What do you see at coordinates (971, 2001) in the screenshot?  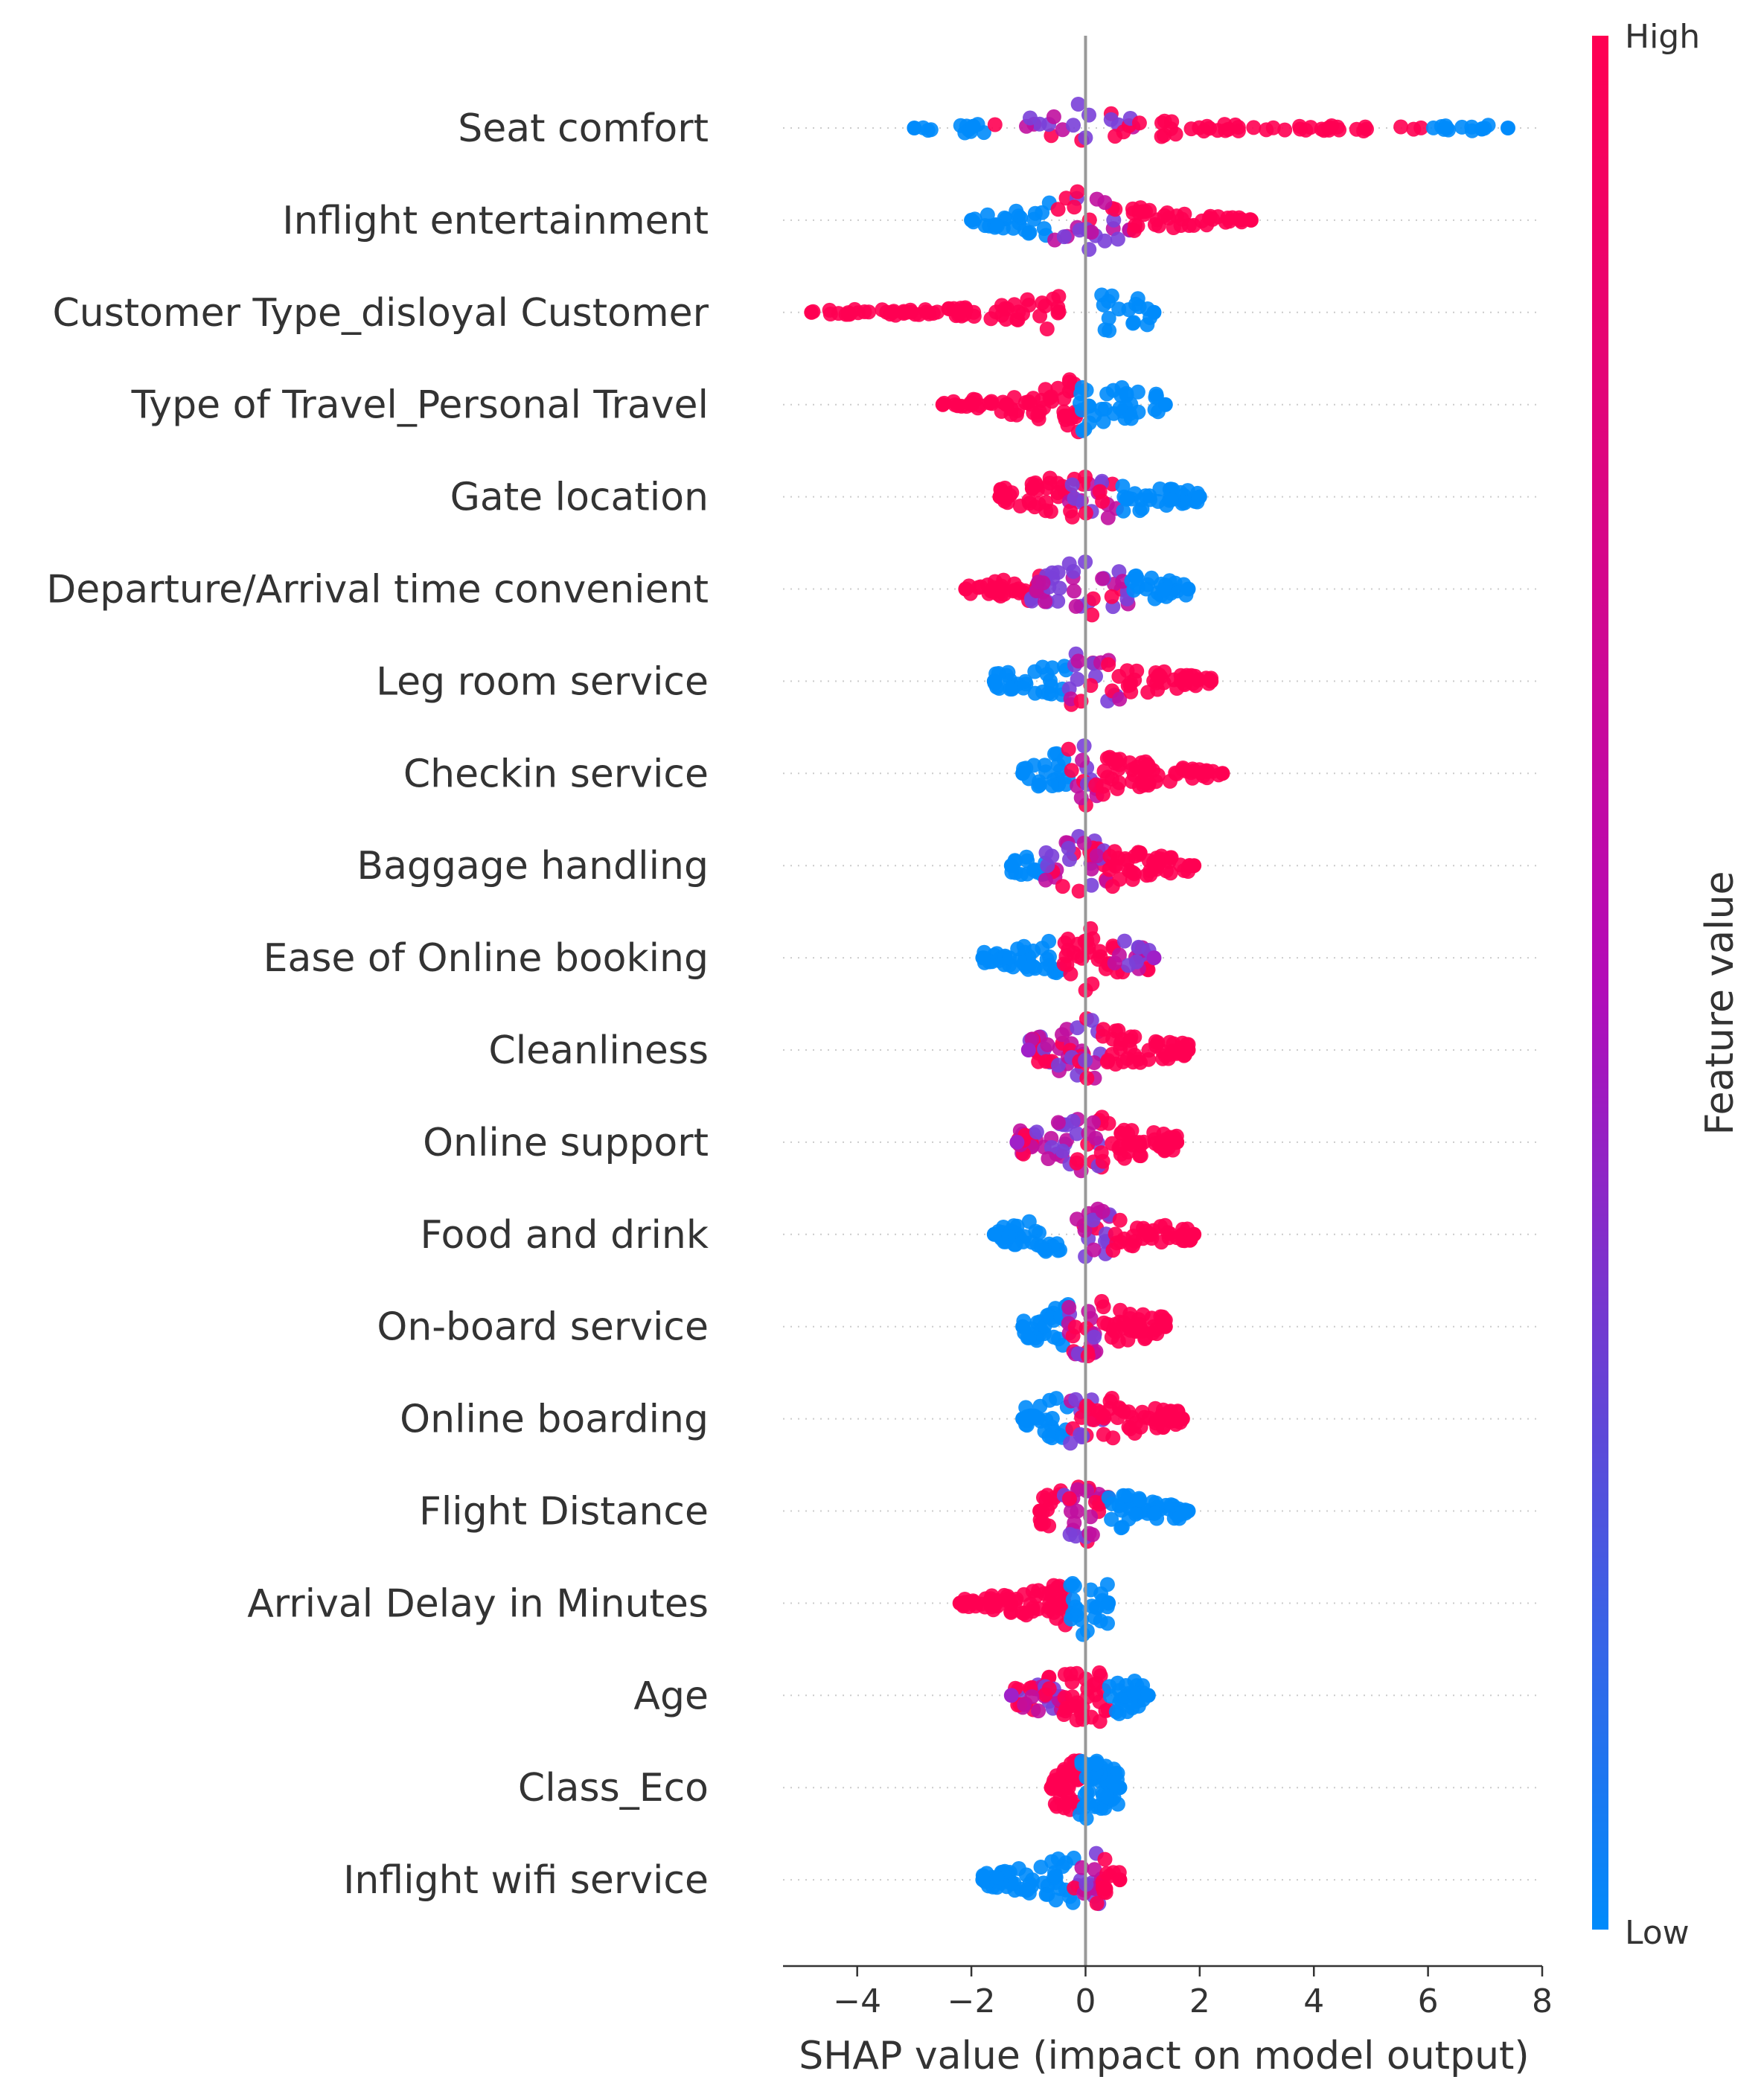 I see `x-tick-label: −2` at bounding box center [971, 2001].